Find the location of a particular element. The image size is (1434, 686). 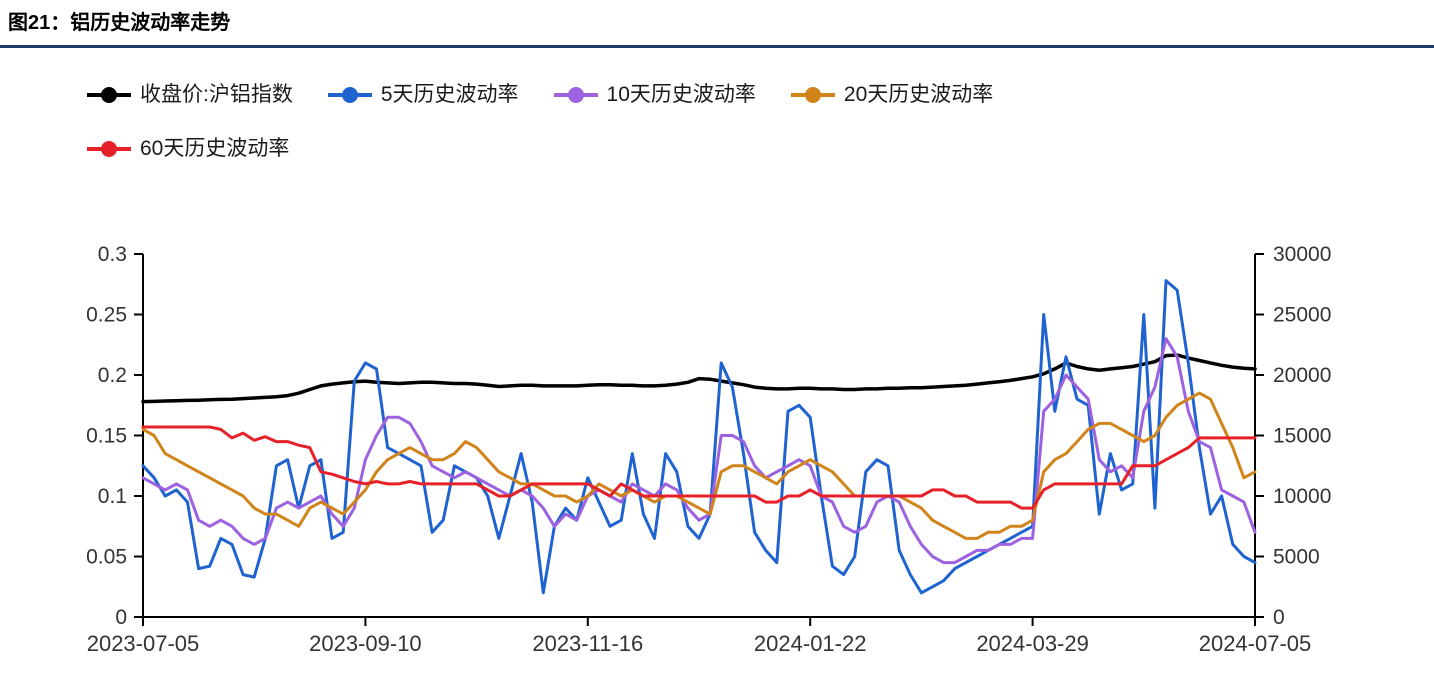

y-left-tick-label: 0.15 is located at coordinates (106, 436).